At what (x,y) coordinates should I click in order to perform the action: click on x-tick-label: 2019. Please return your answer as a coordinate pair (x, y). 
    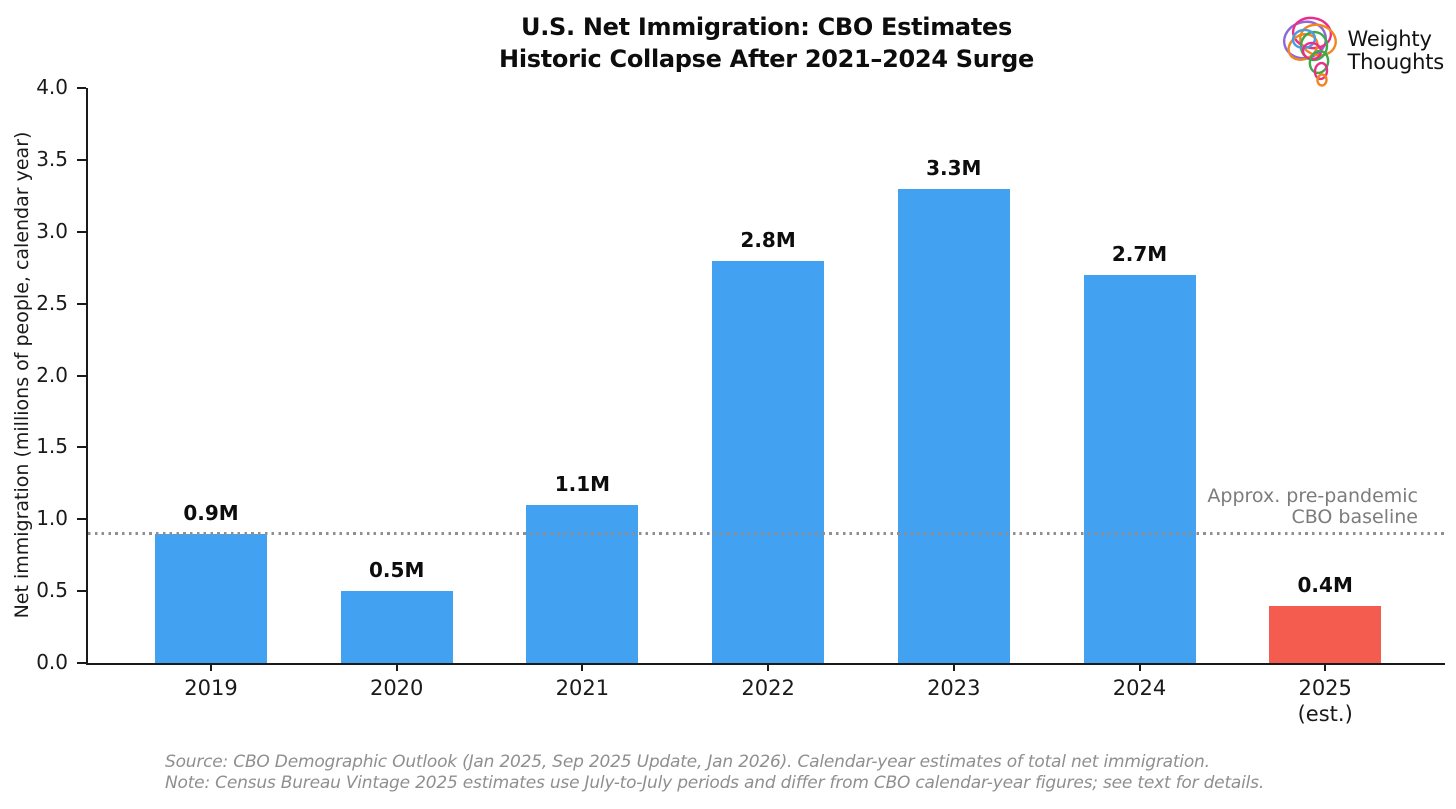
    Looking at the image, I should click on (211, 688).